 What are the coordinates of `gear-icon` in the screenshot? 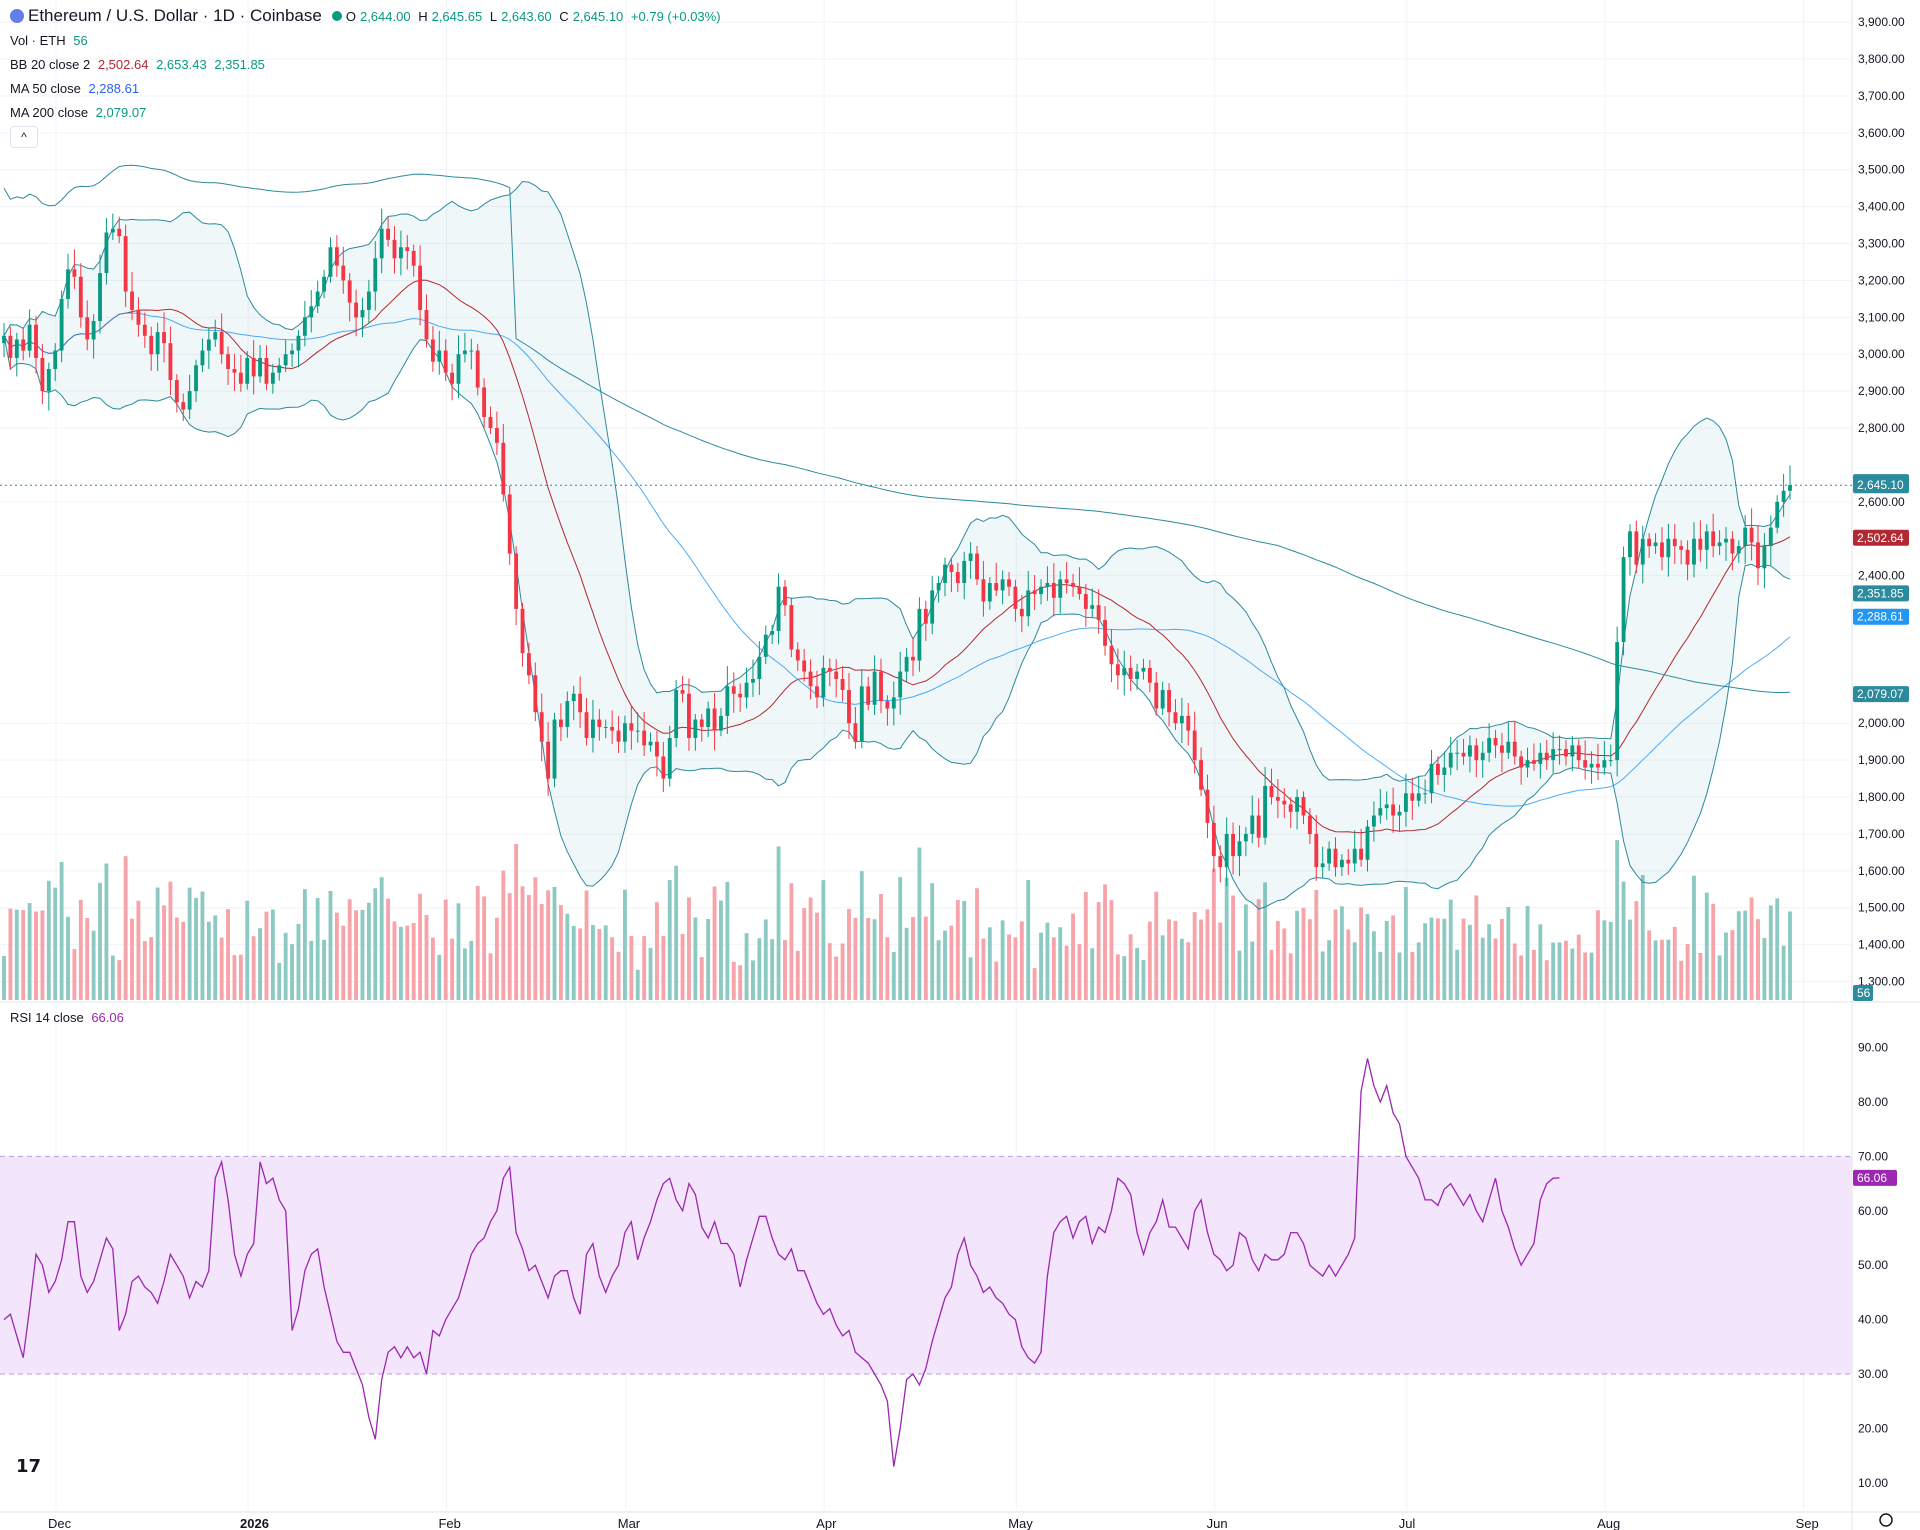 It's located at (1886, 1520).